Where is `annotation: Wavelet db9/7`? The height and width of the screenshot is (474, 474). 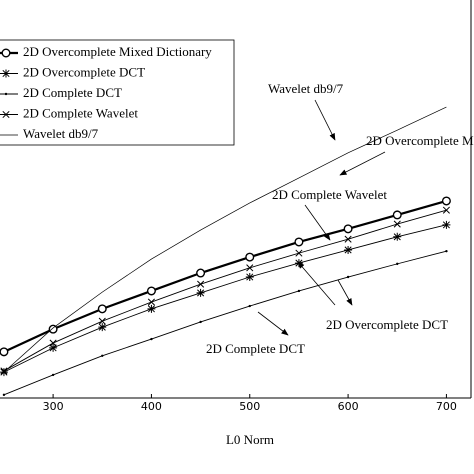 annotation: Wavelet db9/7 is located at coordinates (306, 88).